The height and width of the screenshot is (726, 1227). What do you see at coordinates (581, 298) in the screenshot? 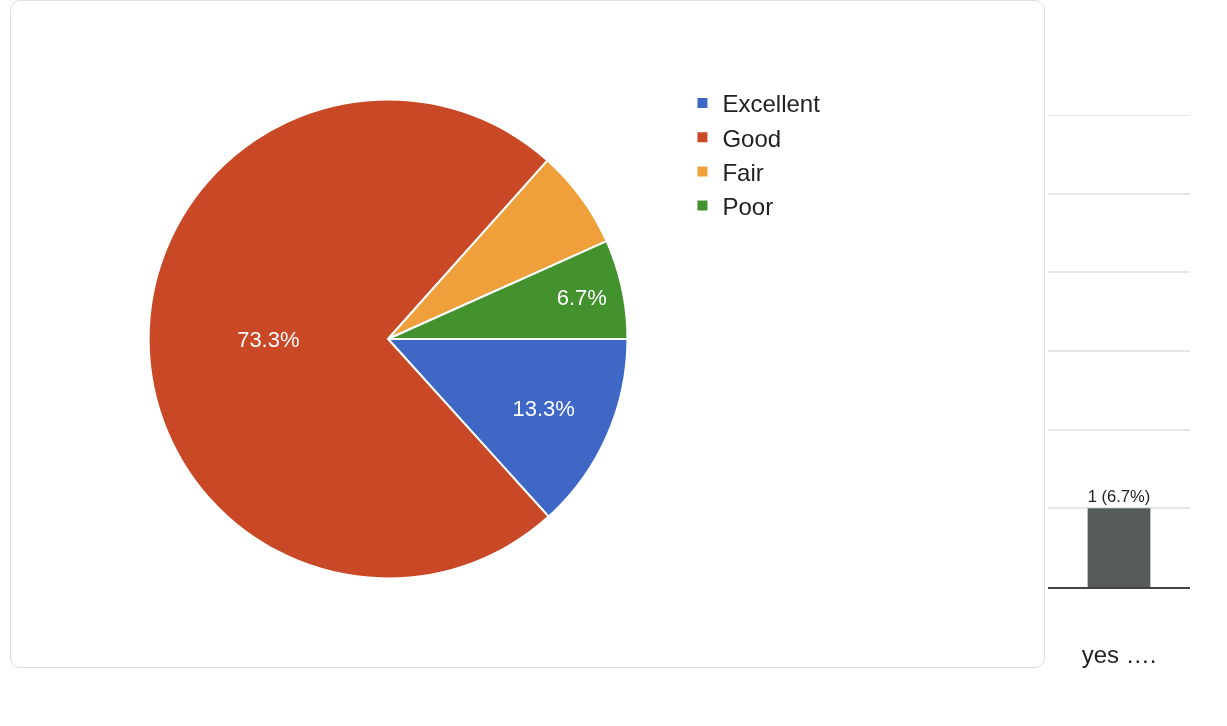
I see `data-label: 6.7%` at bounding box center [581, 298].